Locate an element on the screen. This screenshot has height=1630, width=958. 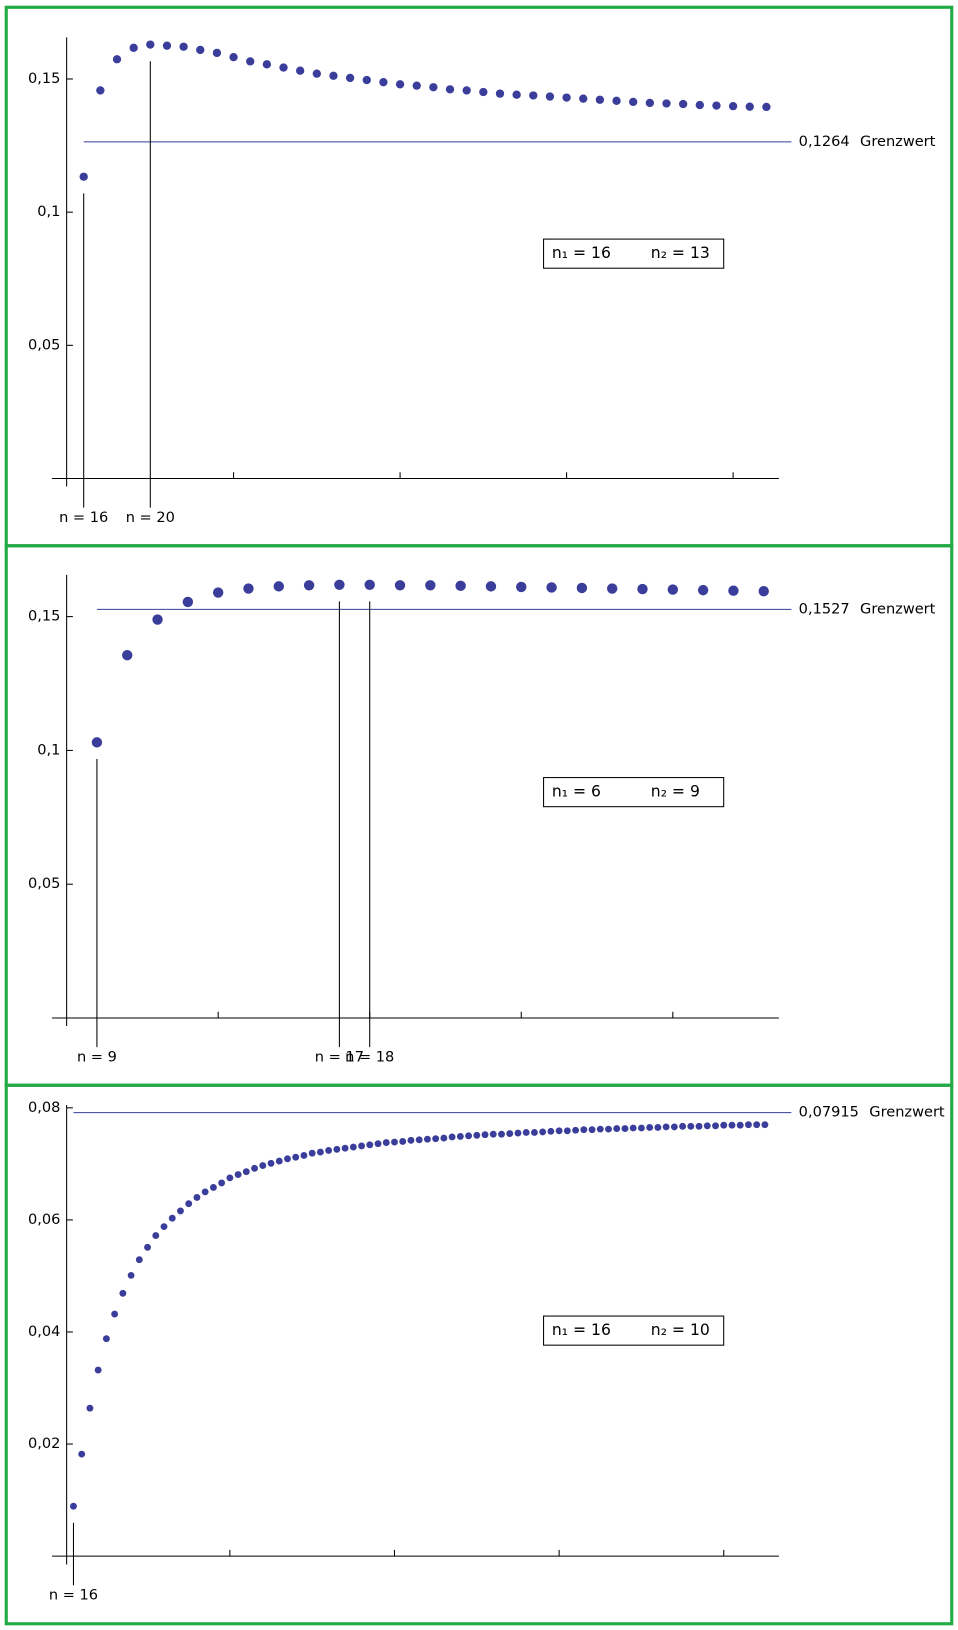
params-label: n₂ = 13 is located at coordinates (680, 253).